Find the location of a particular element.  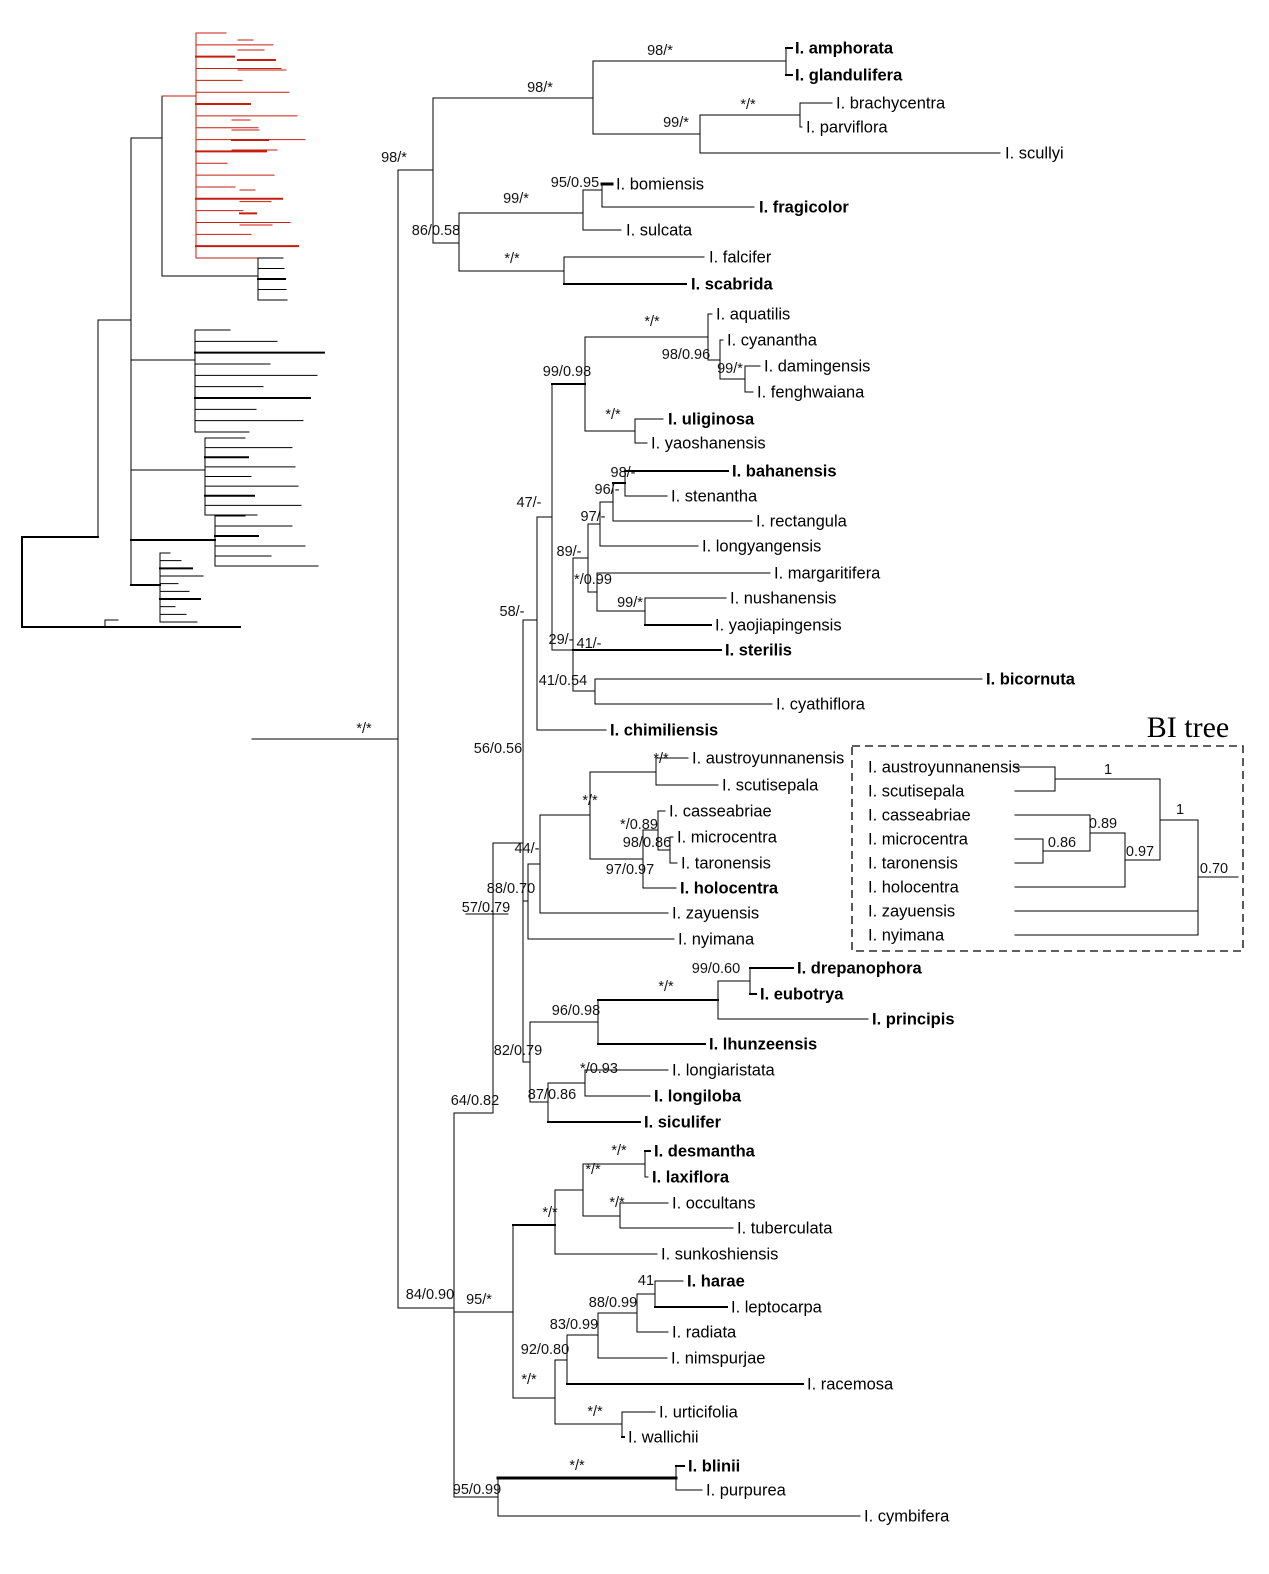

taxon-label: I. zayuensis is located at coordinates (715, 914).